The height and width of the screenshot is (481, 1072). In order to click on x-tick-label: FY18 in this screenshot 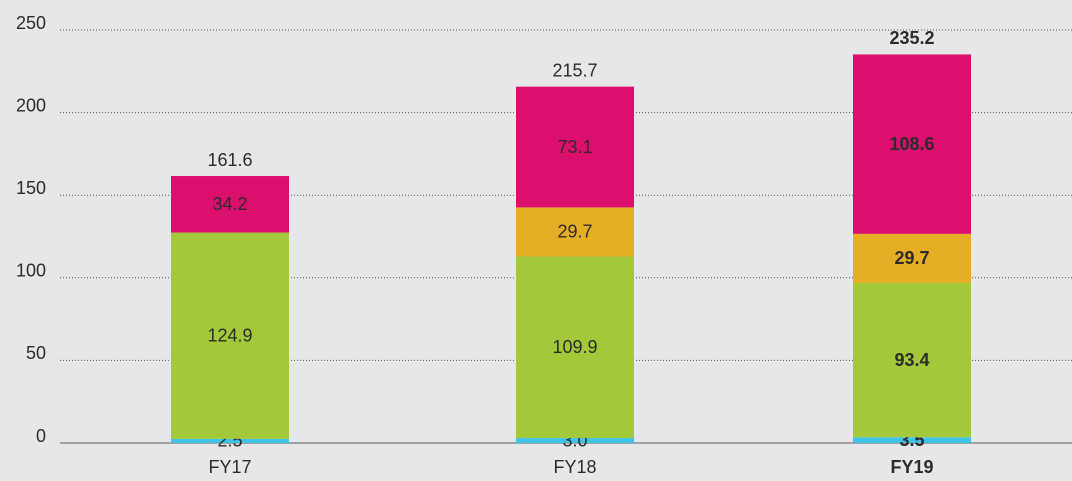, I will do `click(574, 467)`.